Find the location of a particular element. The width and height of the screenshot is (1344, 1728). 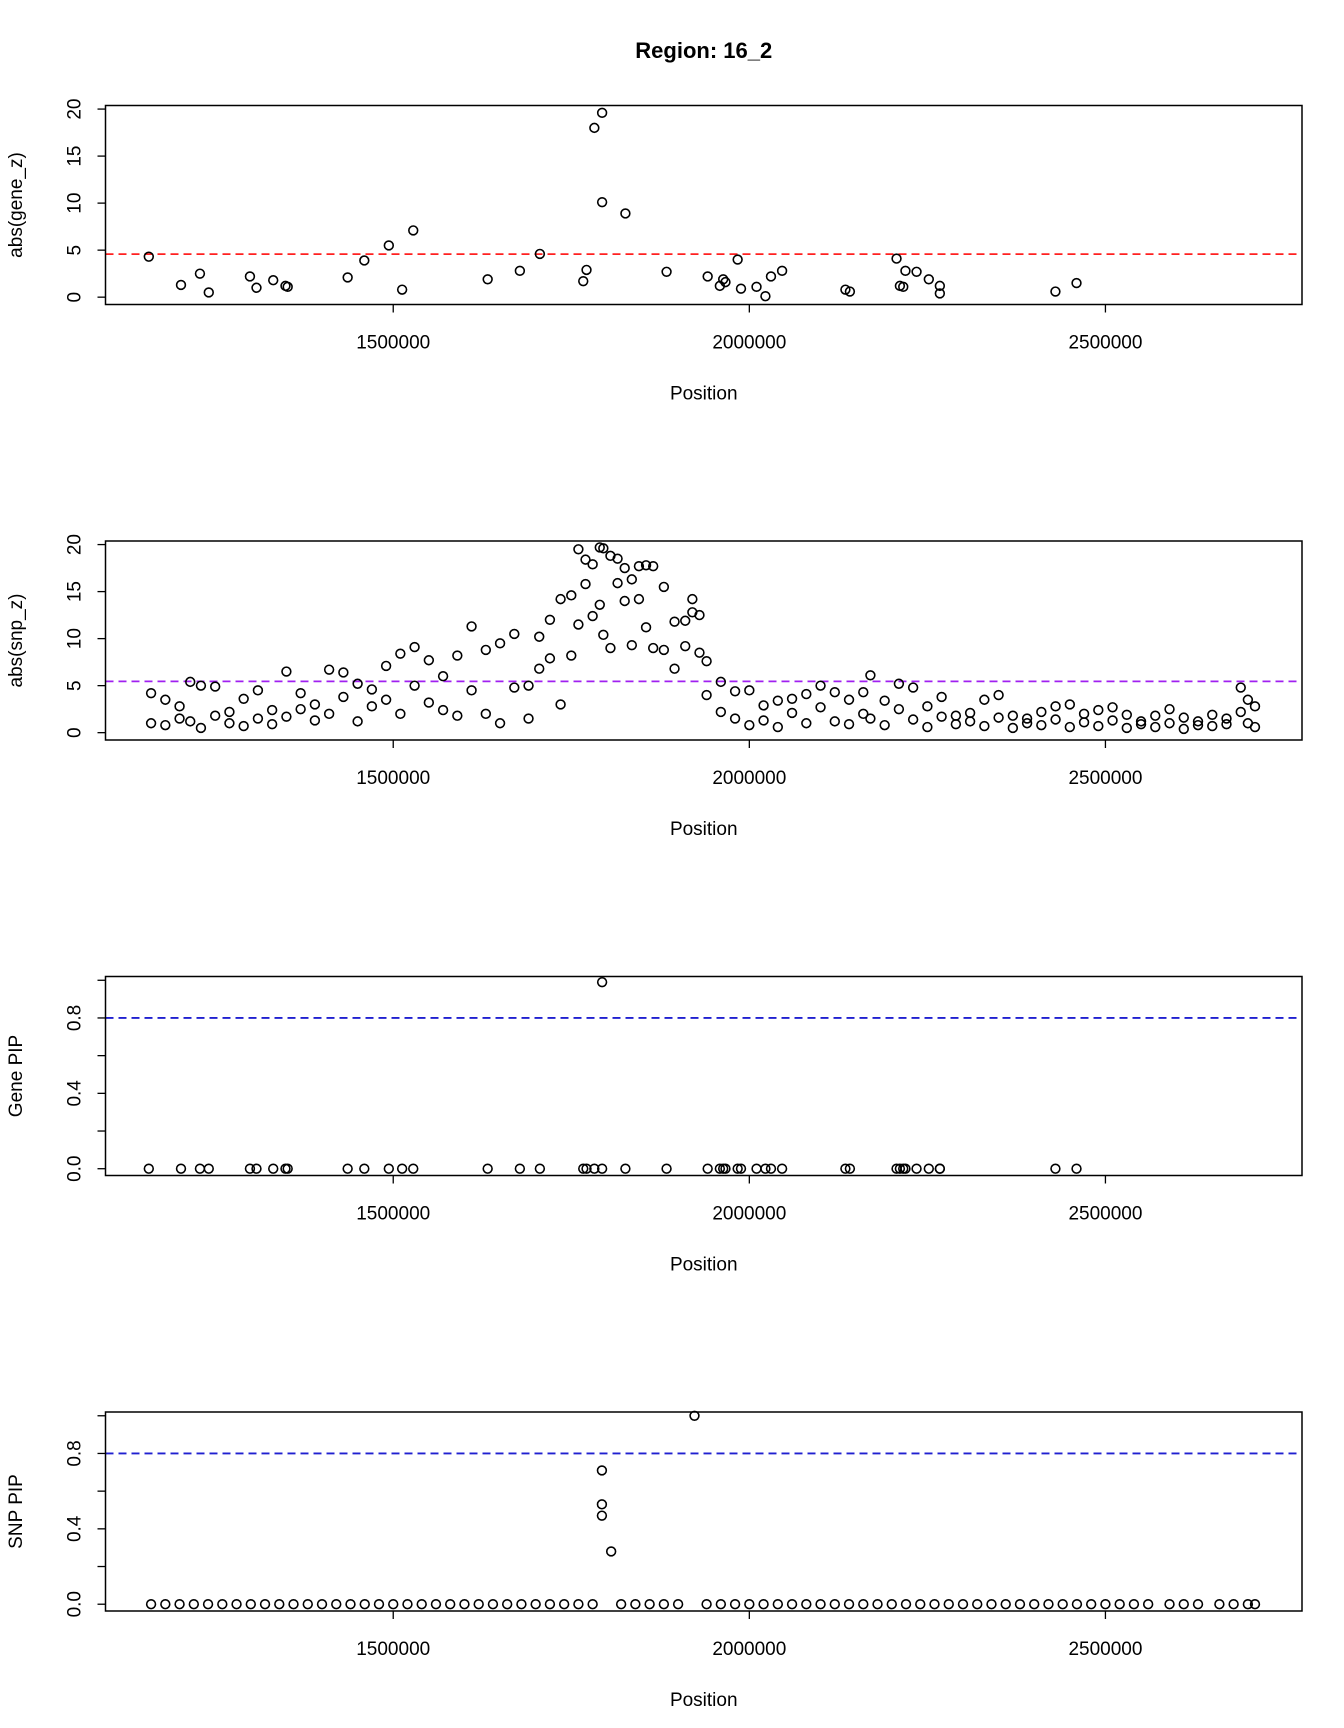

y-tick-label: 10 is located at coordinates (75, 203).